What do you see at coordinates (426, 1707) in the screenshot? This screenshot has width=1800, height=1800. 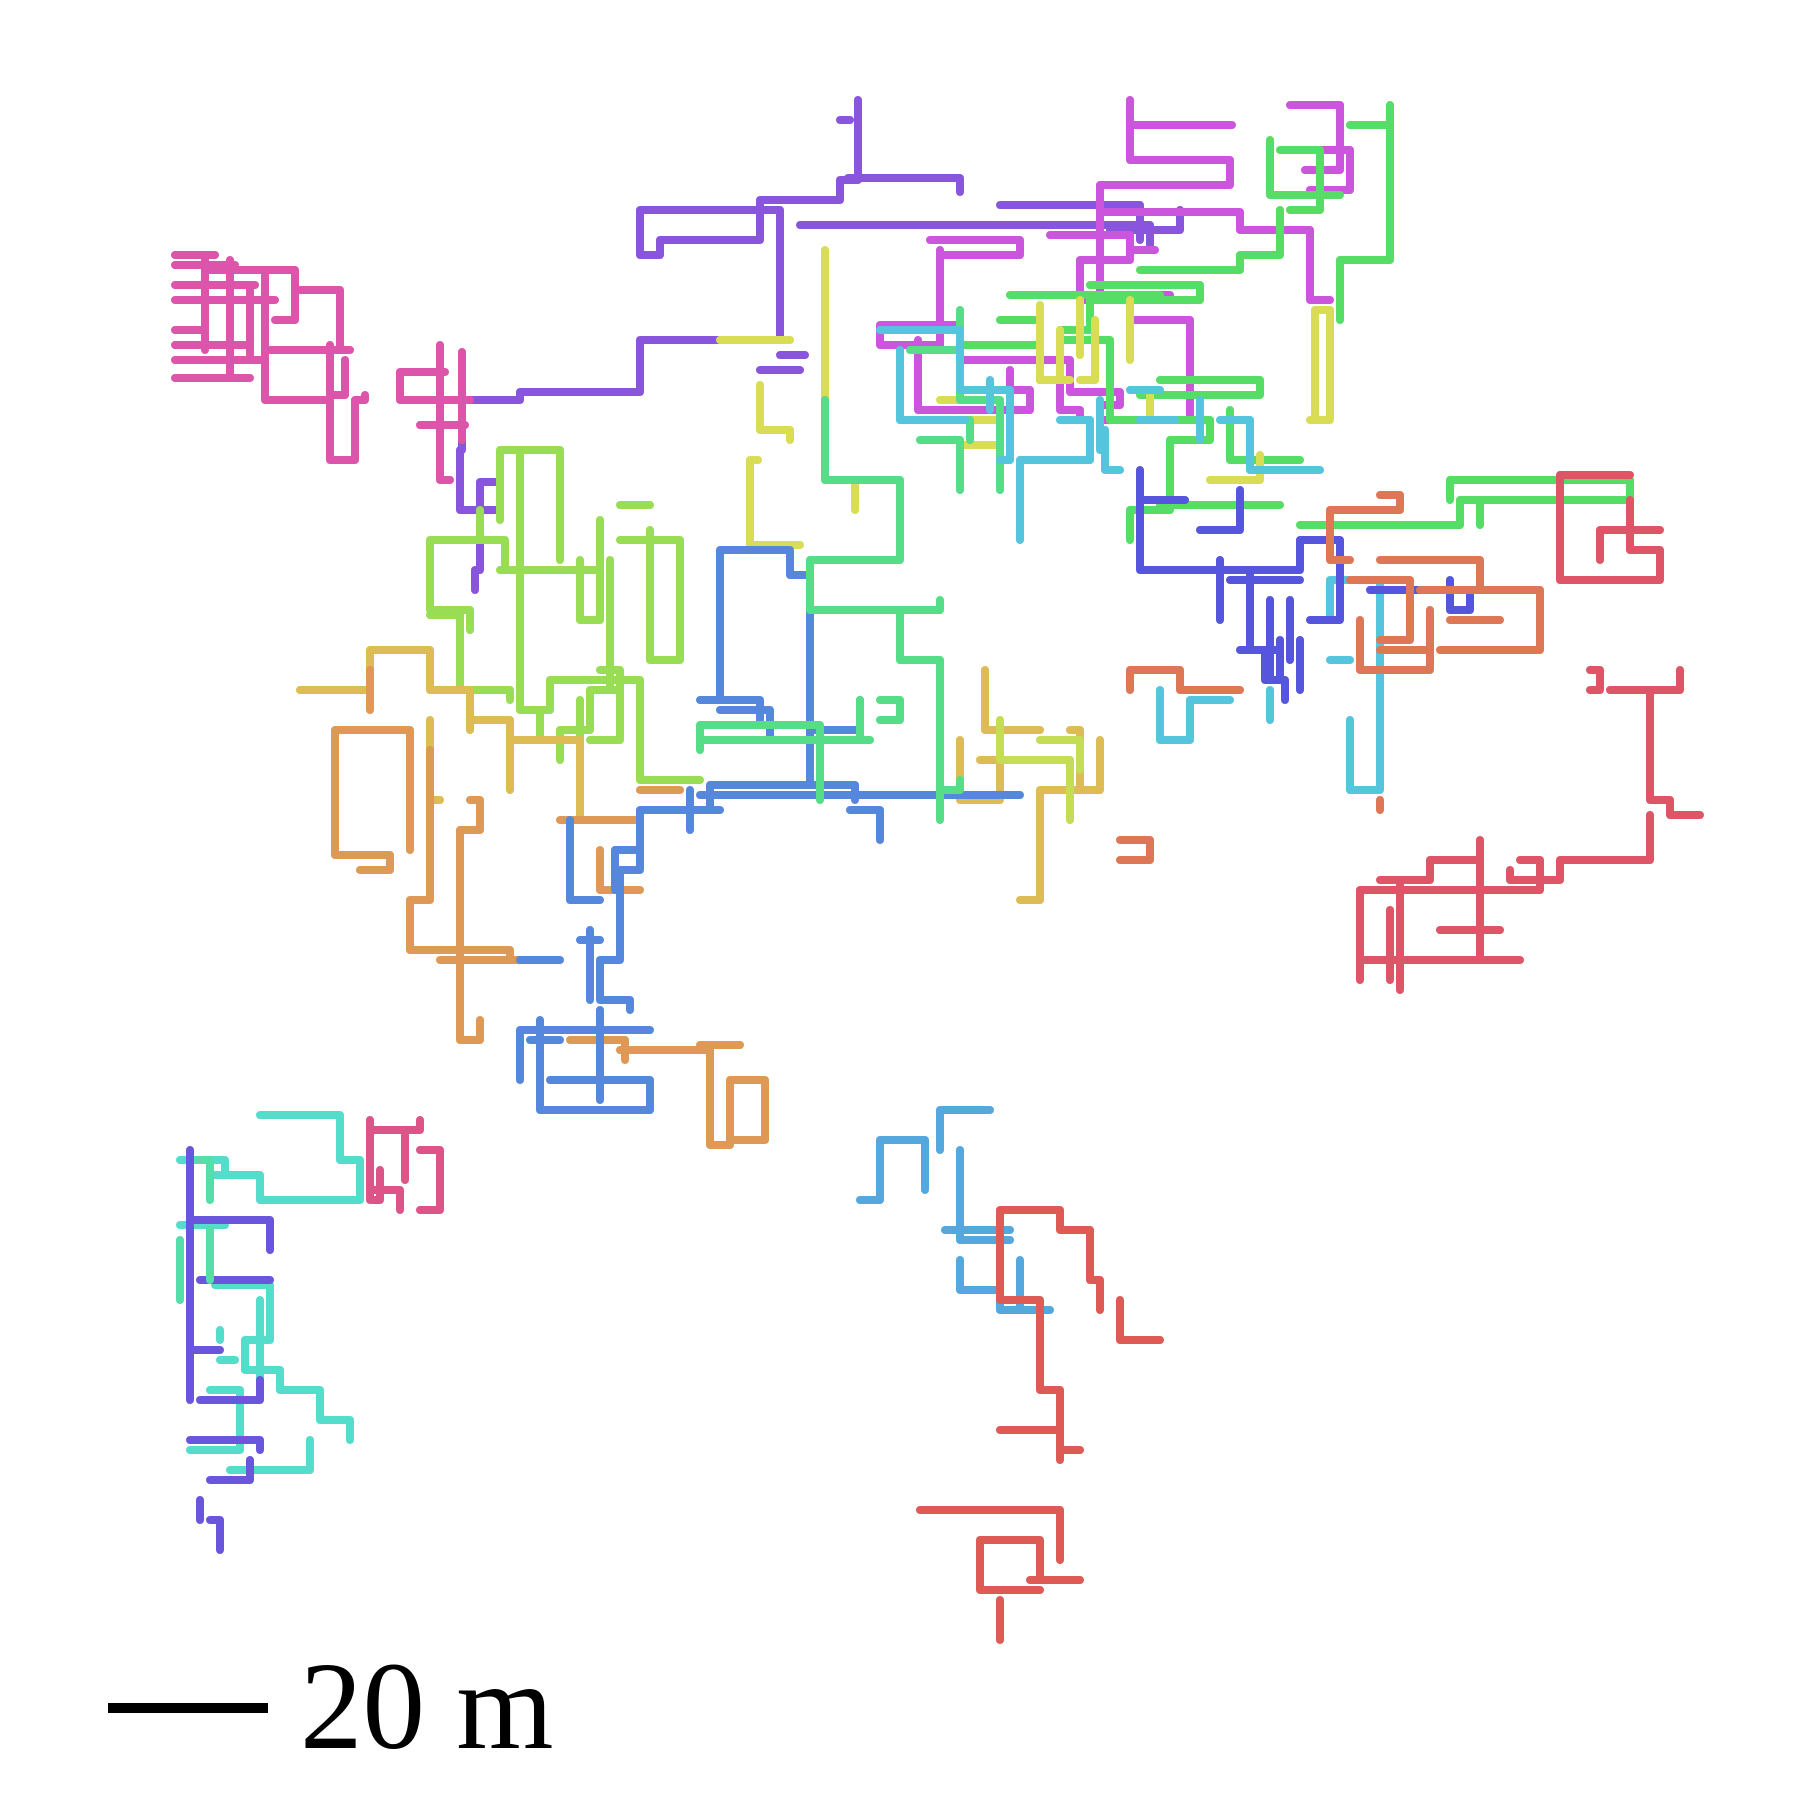 I see `scale-bar-label: 20 m` at bounding box center [426, 1707].